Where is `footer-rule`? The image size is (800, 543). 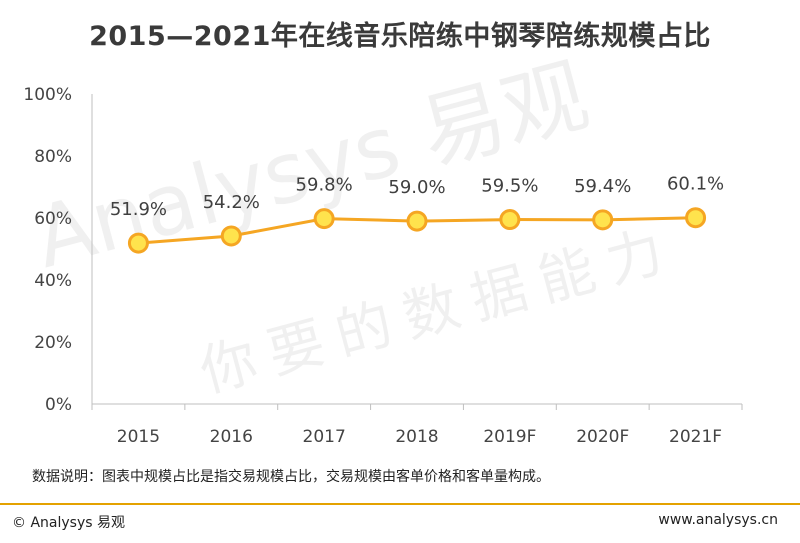
footer-rule is located at coordinates (400, 504).